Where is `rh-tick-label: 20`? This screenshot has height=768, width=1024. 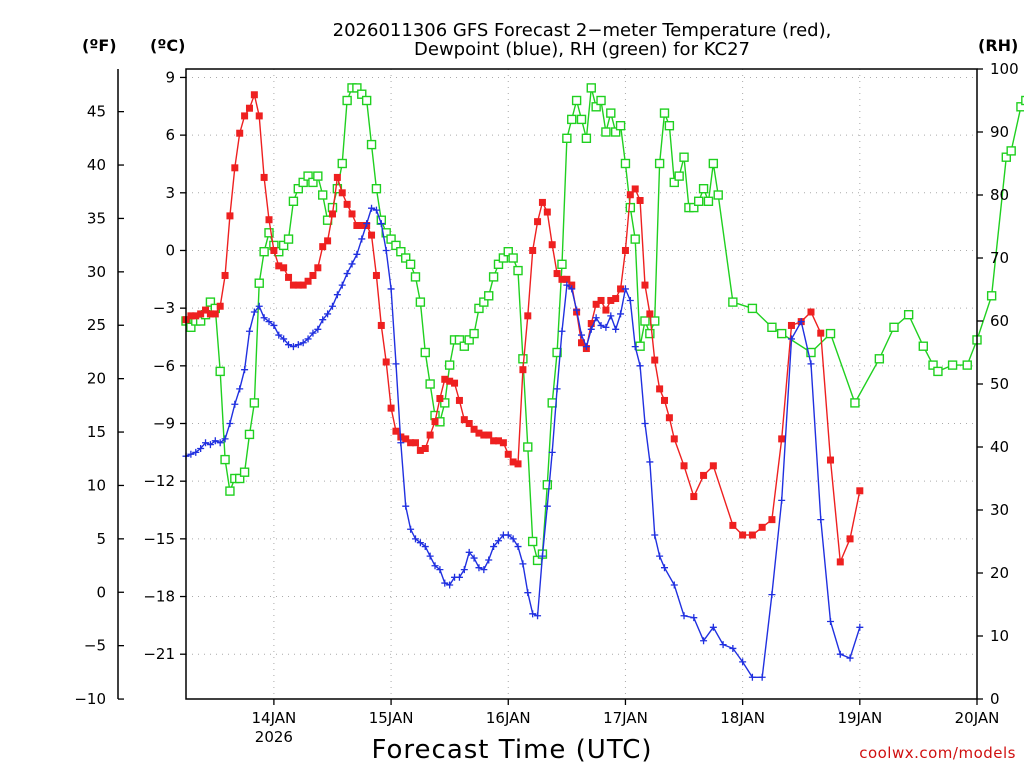 rh-tick-label: 20 is located at coordinates (999, 573).